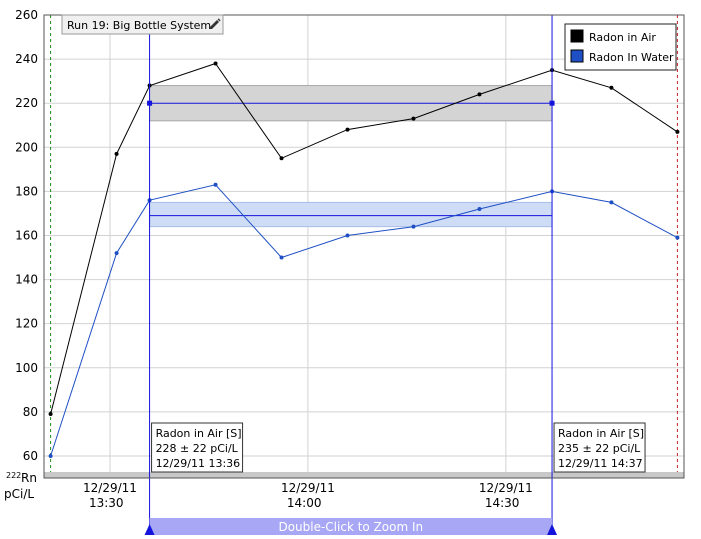 This screenshot has width=701, height=539. Describe the element at coordinates (219, 20) in the screenshot. I see `pencil-tip` at that location.